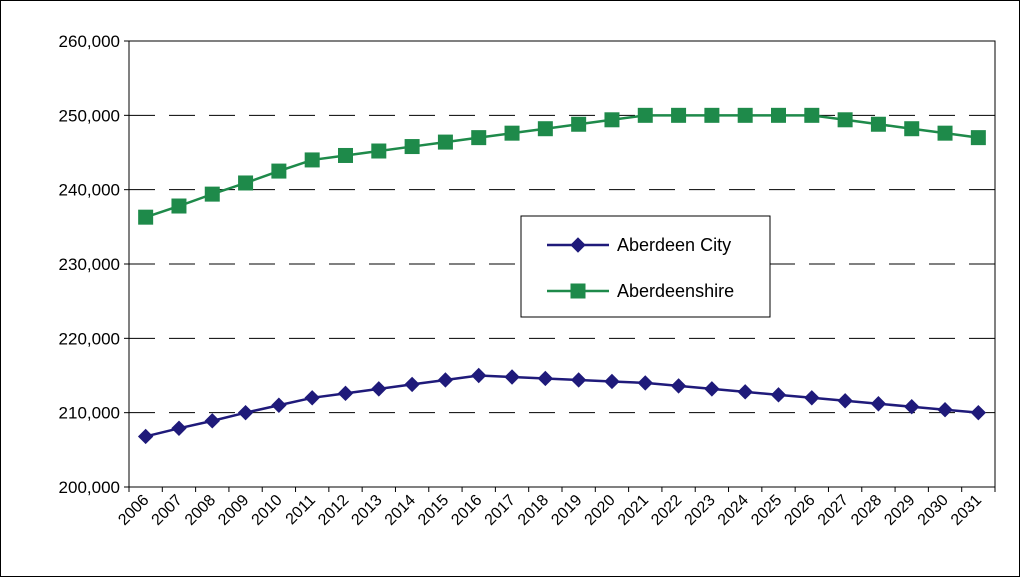 The width and height of the screenshot is (1020, 581). What do you see at coordinates (933, 510) in the screenshot?
I see `x-tick-label: 2030` at bounding box center [933, 510].